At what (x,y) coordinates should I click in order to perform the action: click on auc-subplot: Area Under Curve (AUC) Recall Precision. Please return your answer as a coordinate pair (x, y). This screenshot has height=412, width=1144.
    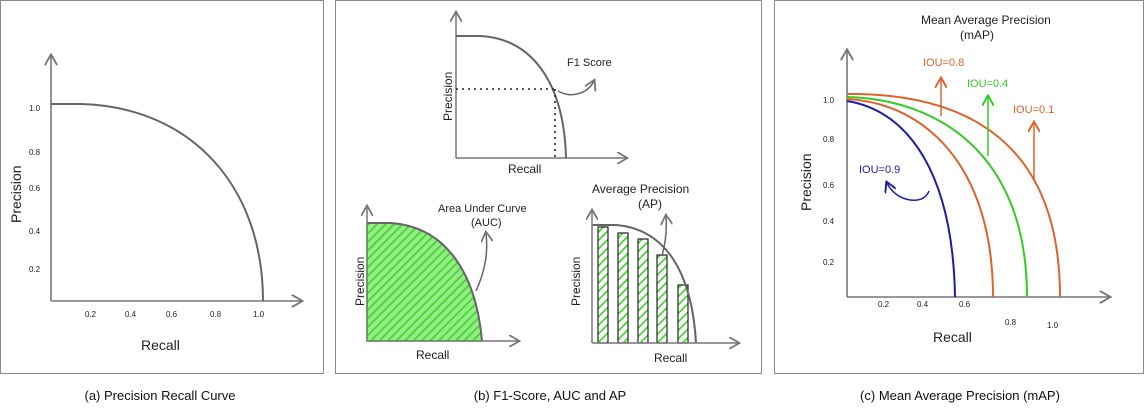
    Looking at the image, I should click on (440, 282).